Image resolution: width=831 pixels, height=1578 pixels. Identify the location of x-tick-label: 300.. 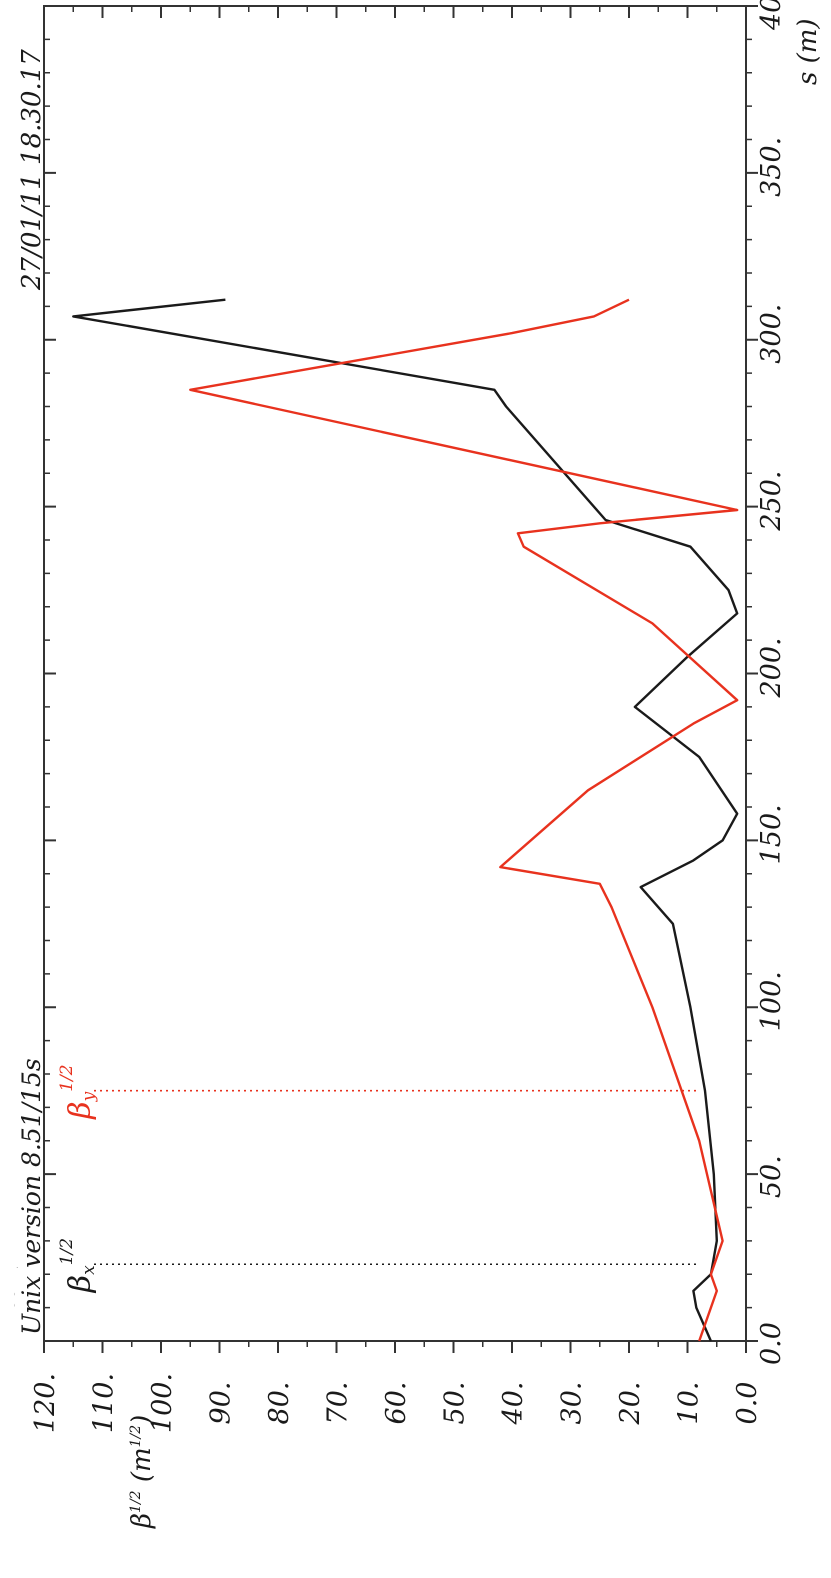
(771, 334).